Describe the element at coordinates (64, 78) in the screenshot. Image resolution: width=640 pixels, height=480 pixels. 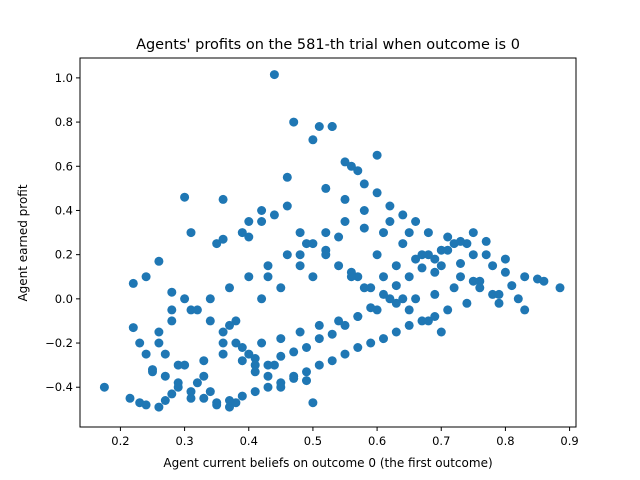
I see `y-tick-label: 1.0` at that location.